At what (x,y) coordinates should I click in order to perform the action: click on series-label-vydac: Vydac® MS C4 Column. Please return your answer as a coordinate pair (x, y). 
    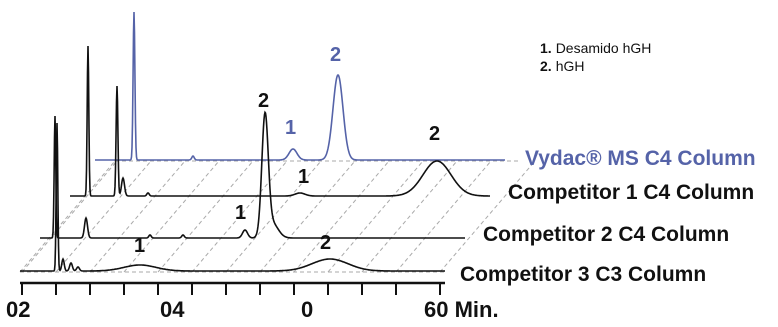
    Looking at the image, I should click on (640, 158).